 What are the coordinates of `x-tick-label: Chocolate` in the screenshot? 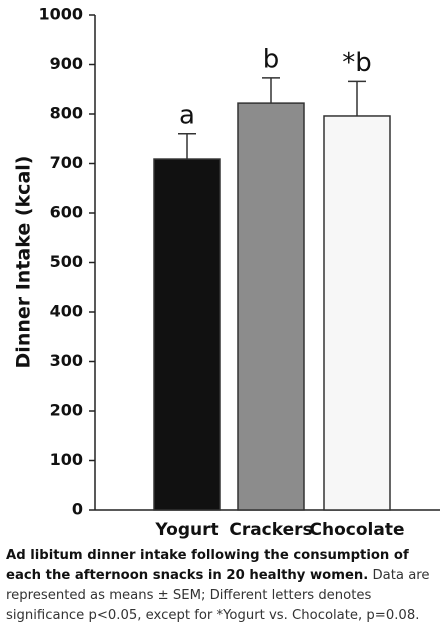 It's located at (357, 530).